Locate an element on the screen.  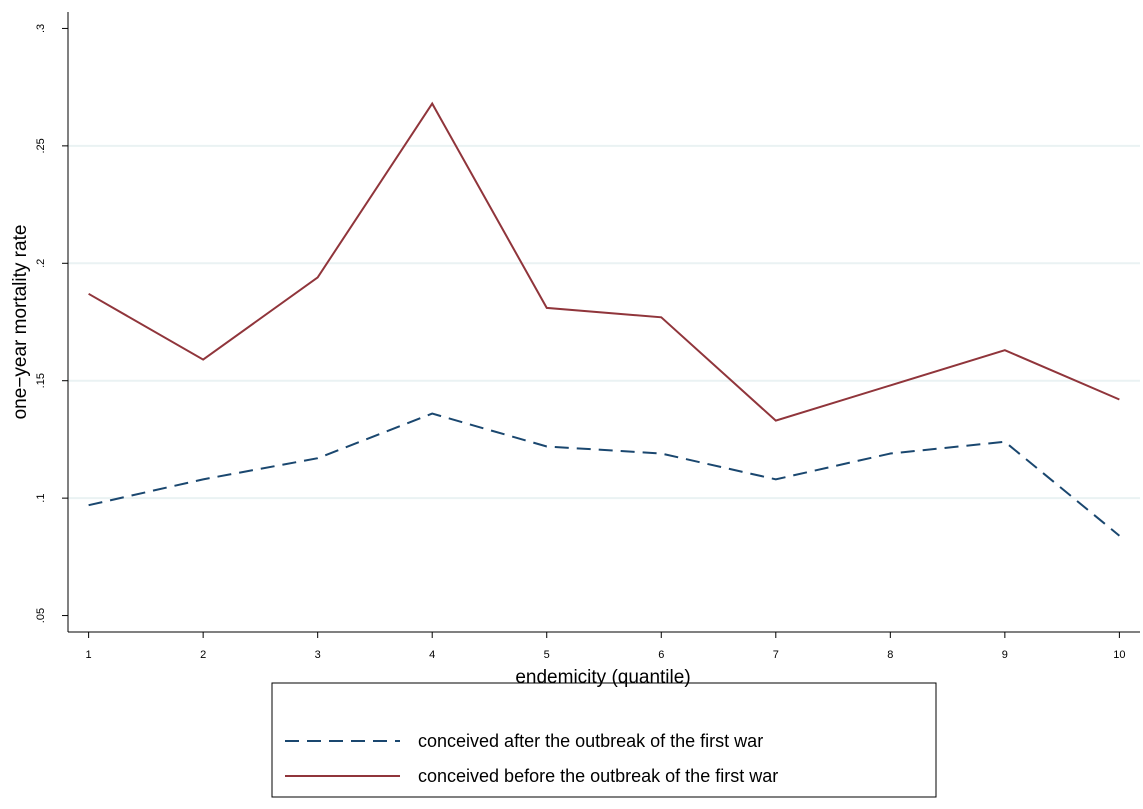
x-tick-label: 1 is located at coordinates (89, 655).